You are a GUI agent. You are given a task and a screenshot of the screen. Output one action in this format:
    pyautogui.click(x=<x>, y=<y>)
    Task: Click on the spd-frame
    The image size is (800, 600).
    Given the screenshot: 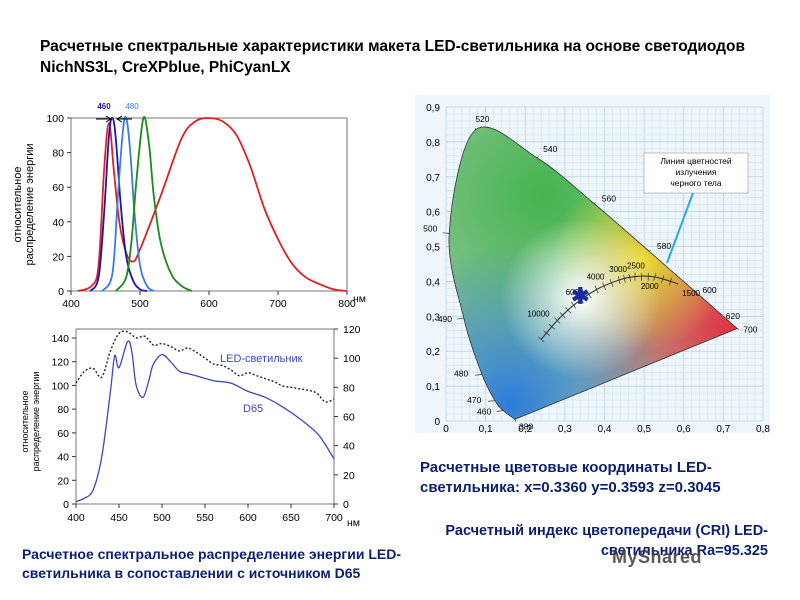 What is the action you would take?
    pyautogui.click(x=205, y=416)
    